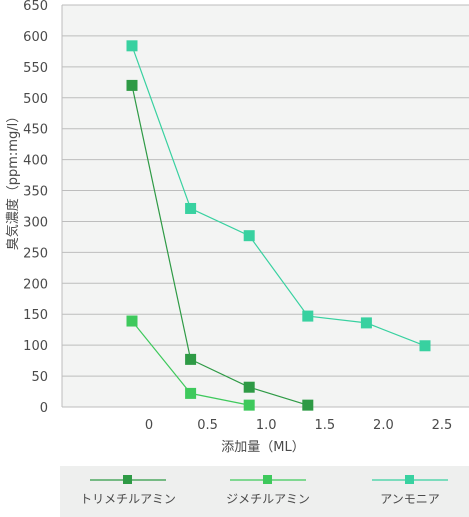  I want to click on x-axis-ticks: 0 0.5 1.0 1.5 2.0 2.5, so click(298, 425).